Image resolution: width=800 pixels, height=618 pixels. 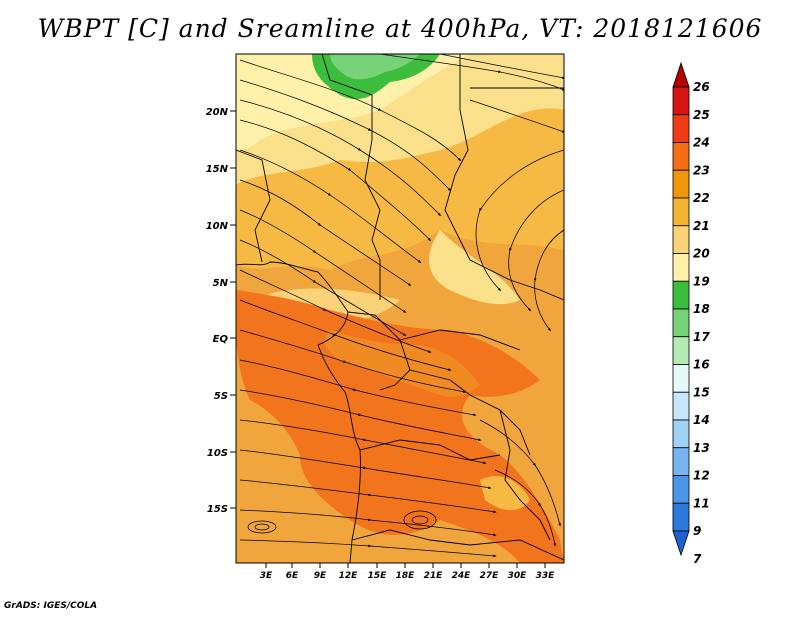 What do you see at coordinates (701, 226) in the screenshot?
I see `colorbar-label: 21` at bounding box center [701, 226].